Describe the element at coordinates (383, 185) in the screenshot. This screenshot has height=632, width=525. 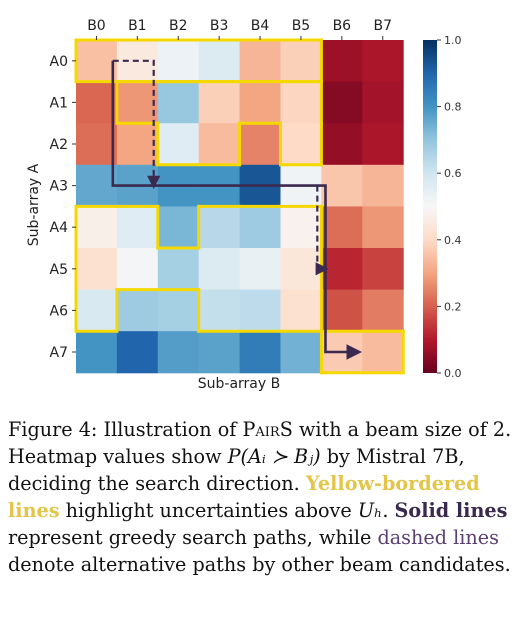
I see `heatmap-cell-r3-c7` at that location.